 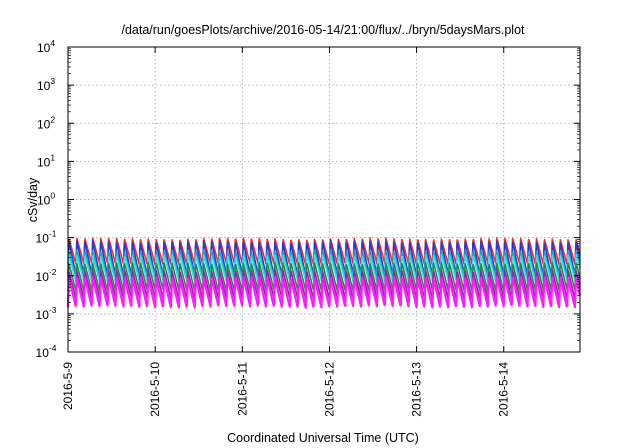 What do you see at coordinates (323, 438) in the screenshot?
I see `x-axis-label: Coordinated Universal Time (UTC)` at bounding box center [323, 438].